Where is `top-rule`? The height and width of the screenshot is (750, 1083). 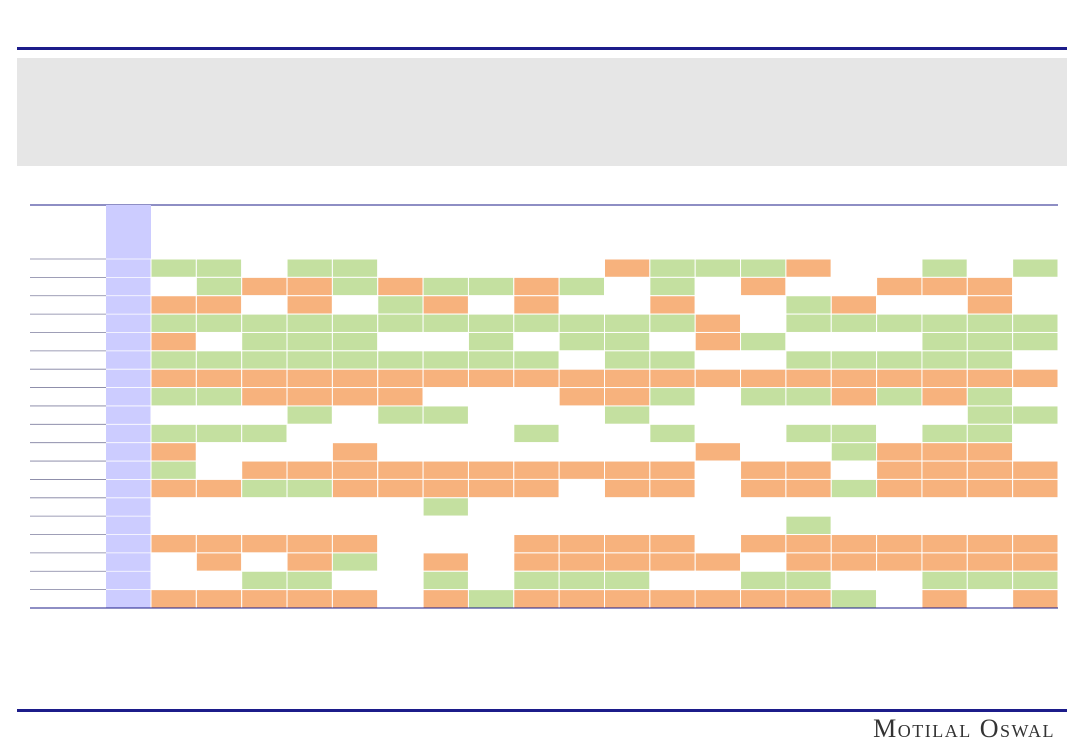 top-rule is located at coordinates (542, 48).